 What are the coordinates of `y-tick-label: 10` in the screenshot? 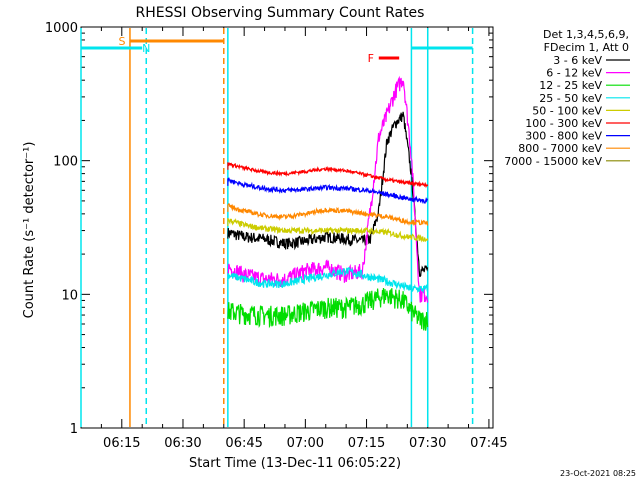 It's located at (69, 295).